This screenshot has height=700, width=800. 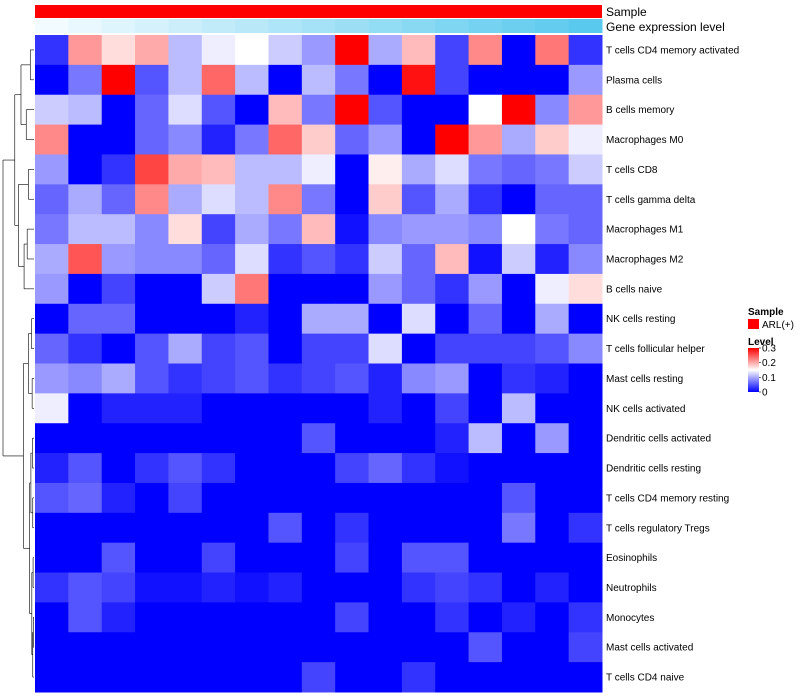 I want to click on sample-legend-swatch, so click(x=753, y=324).